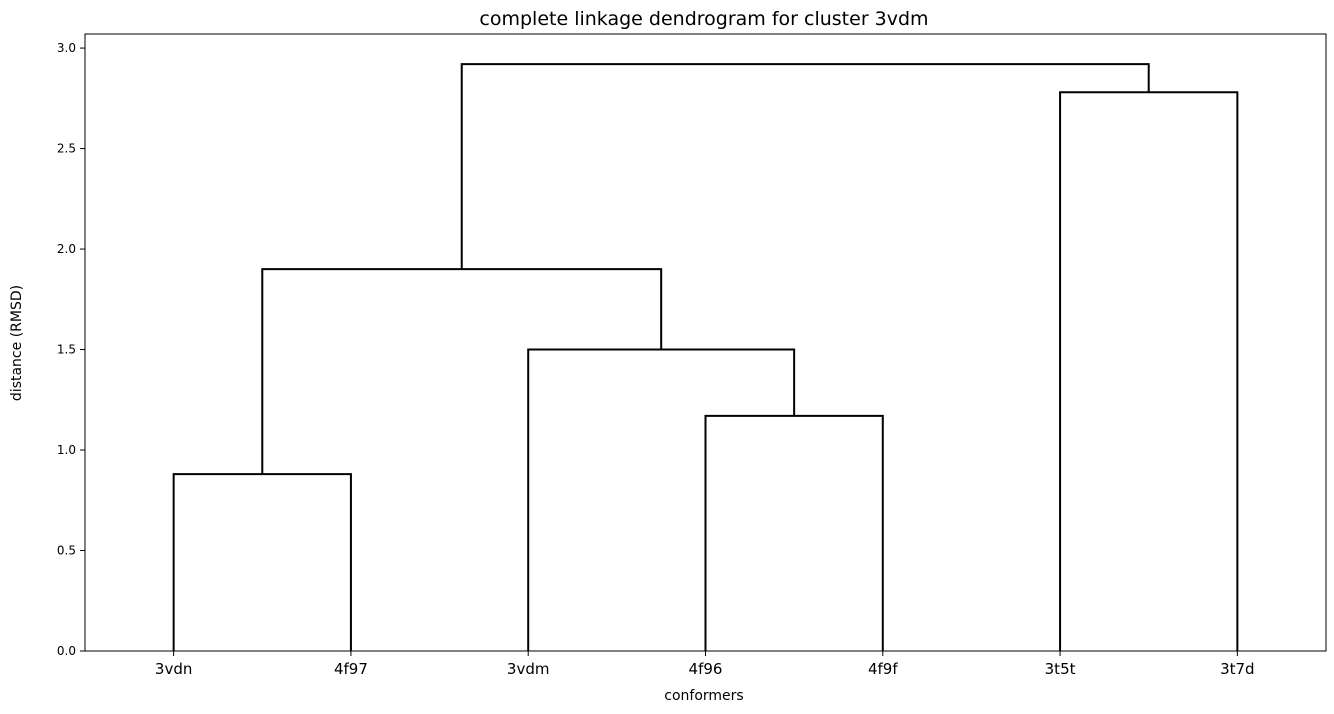 Image resolution: width=1334 pixels, height=714 pixels. Describe the element at coordinates (66, 48) in the screenshot. I see `y-tick-label-6: 3.0` at that location.